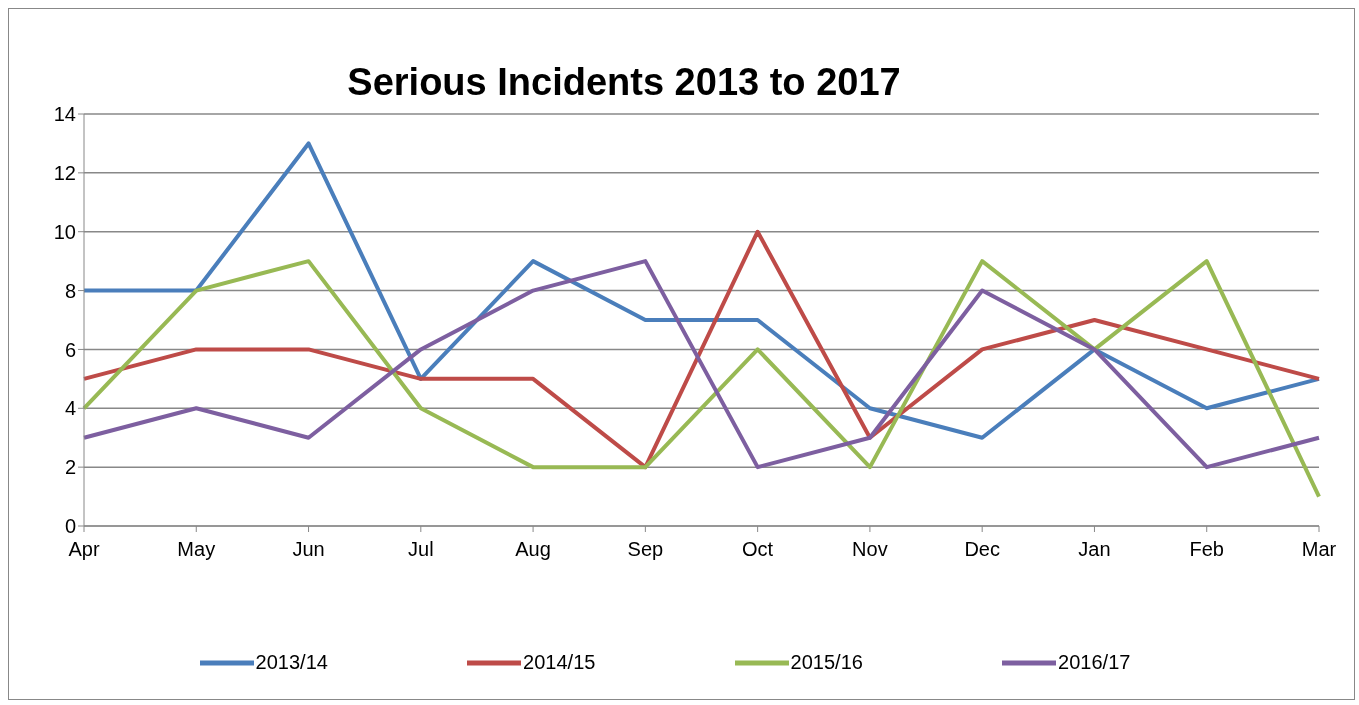  I want to click on x-tick-label: Jul, so click(421, 549).